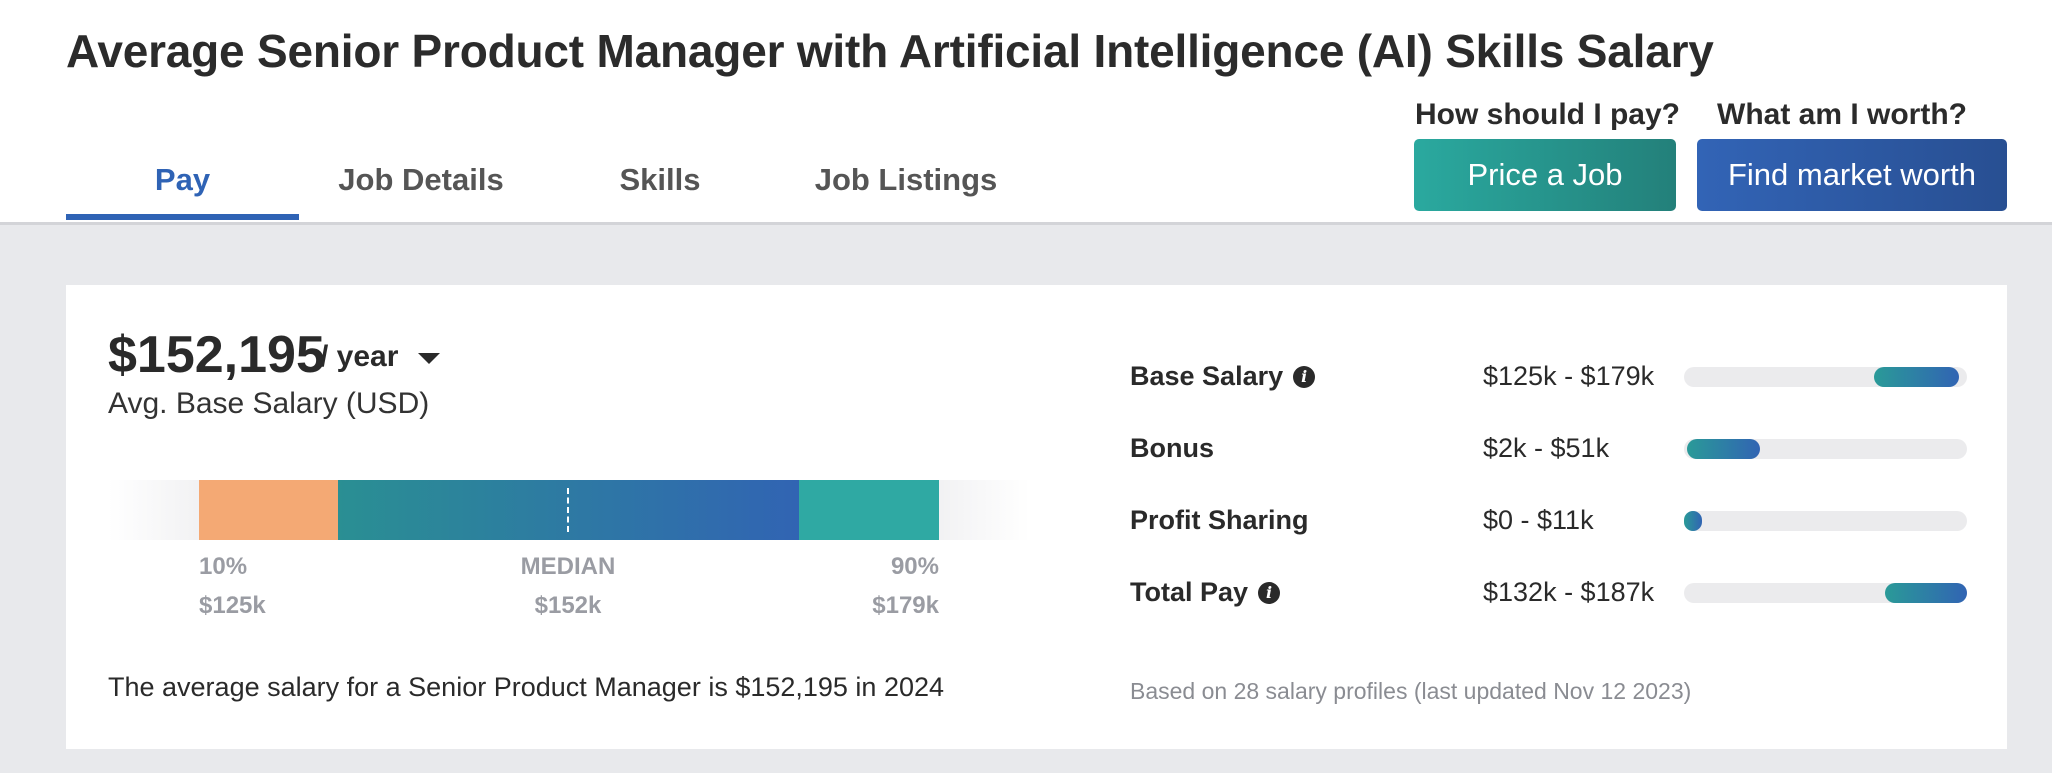 This screenshot has height=773, width=2052. Describe the element at coordinates (1916, 377) in the screenshot. I see `base-salary-bar-fill` at that location.